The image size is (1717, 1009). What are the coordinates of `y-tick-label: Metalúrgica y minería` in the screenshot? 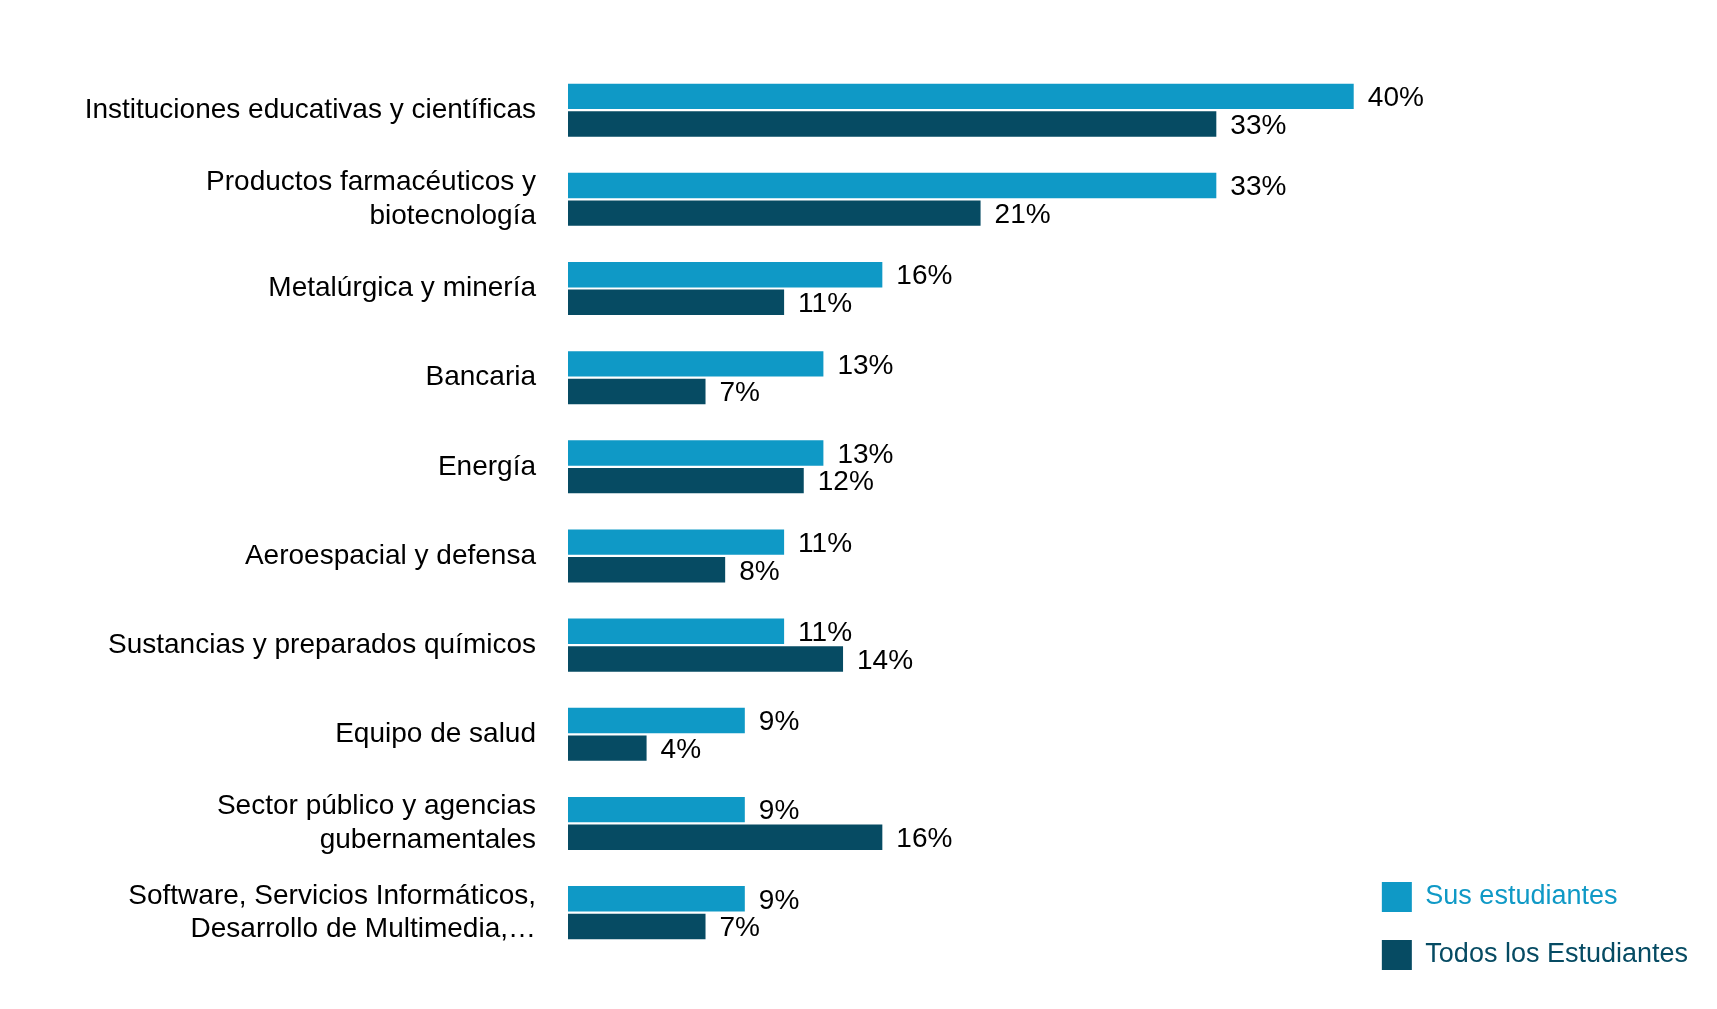 It's located at (402, 287).